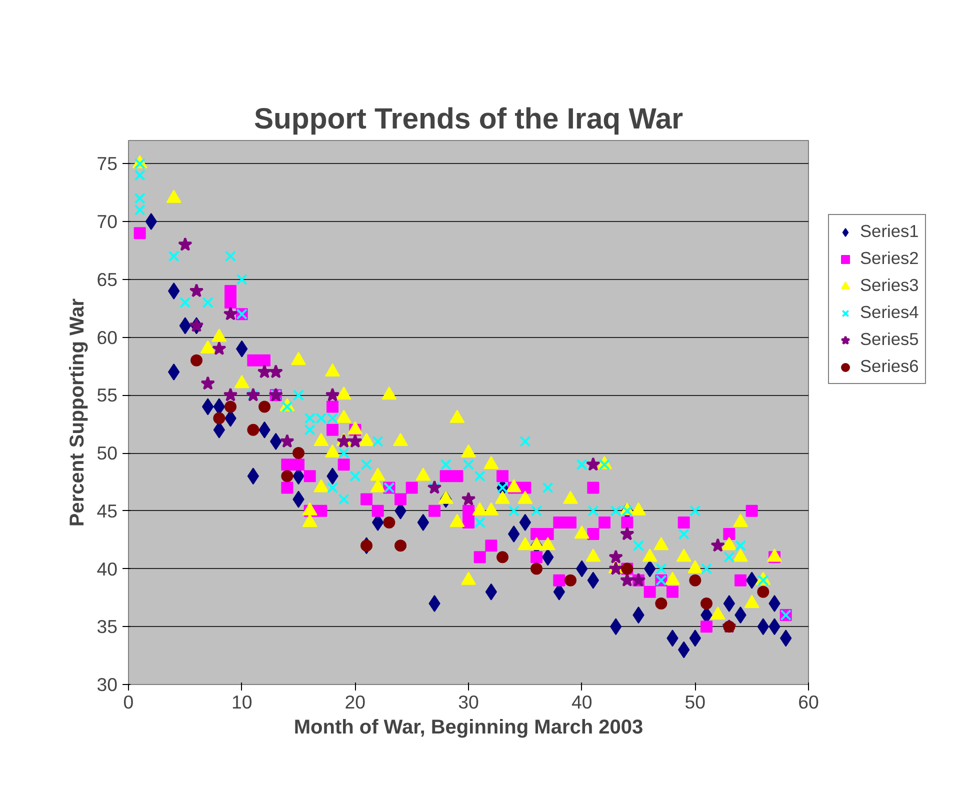 The image size is (974, 809). Describe the element at coordinates (107, 279) in the screenshot. I see `y-tick-label: 65` at that location.